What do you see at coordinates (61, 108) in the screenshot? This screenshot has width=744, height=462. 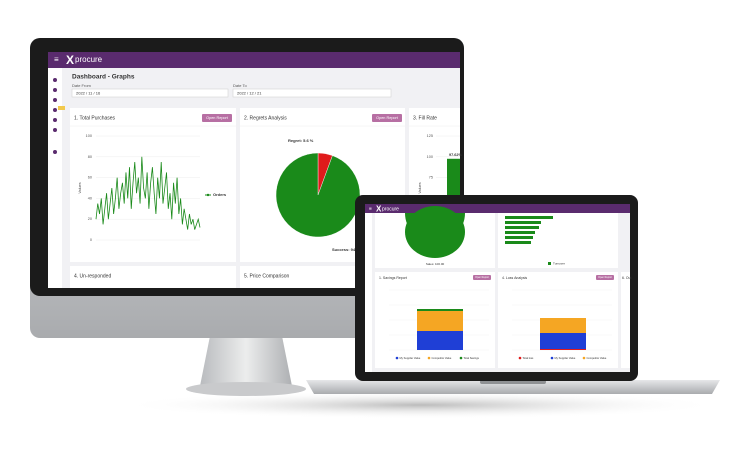 I see `badge` at bounding box center [61, 108].